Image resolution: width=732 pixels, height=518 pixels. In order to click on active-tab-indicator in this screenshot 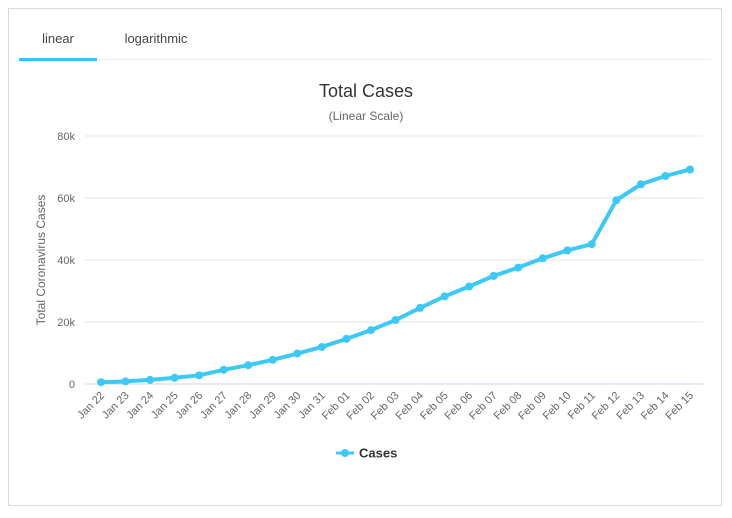, I will do `click(58, 59)`.